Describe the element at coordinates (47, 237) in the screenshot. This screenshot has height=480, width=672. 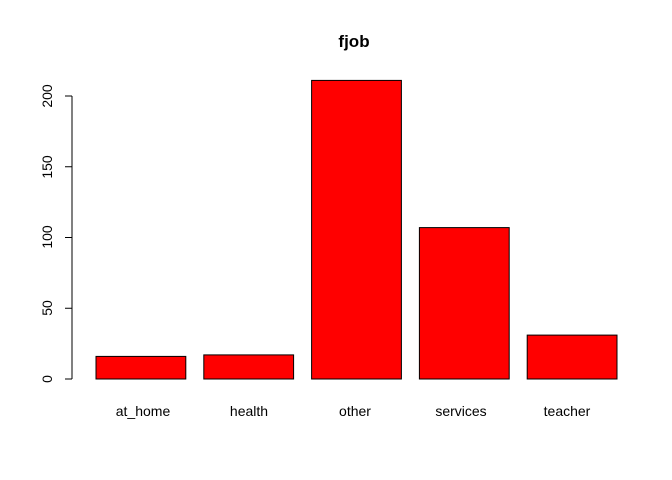
I see `y-tick-label: 100` at that location.